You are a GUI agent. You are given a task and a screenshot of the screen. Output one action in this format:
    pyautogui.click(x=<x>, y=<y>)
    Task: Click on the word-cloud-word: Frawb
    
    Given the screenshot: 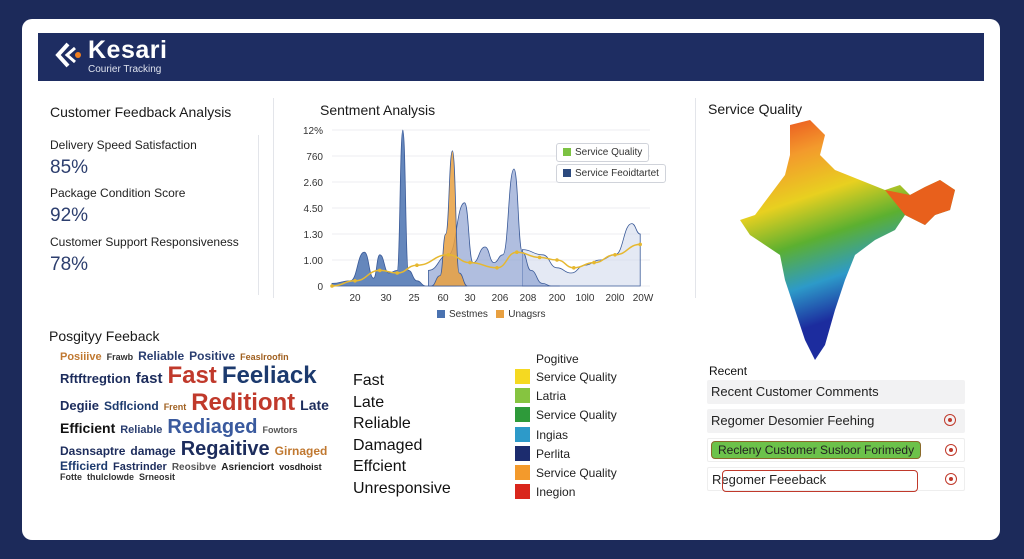 What is the action you would take?
    pyautogui.click(x=120, y=357)
    